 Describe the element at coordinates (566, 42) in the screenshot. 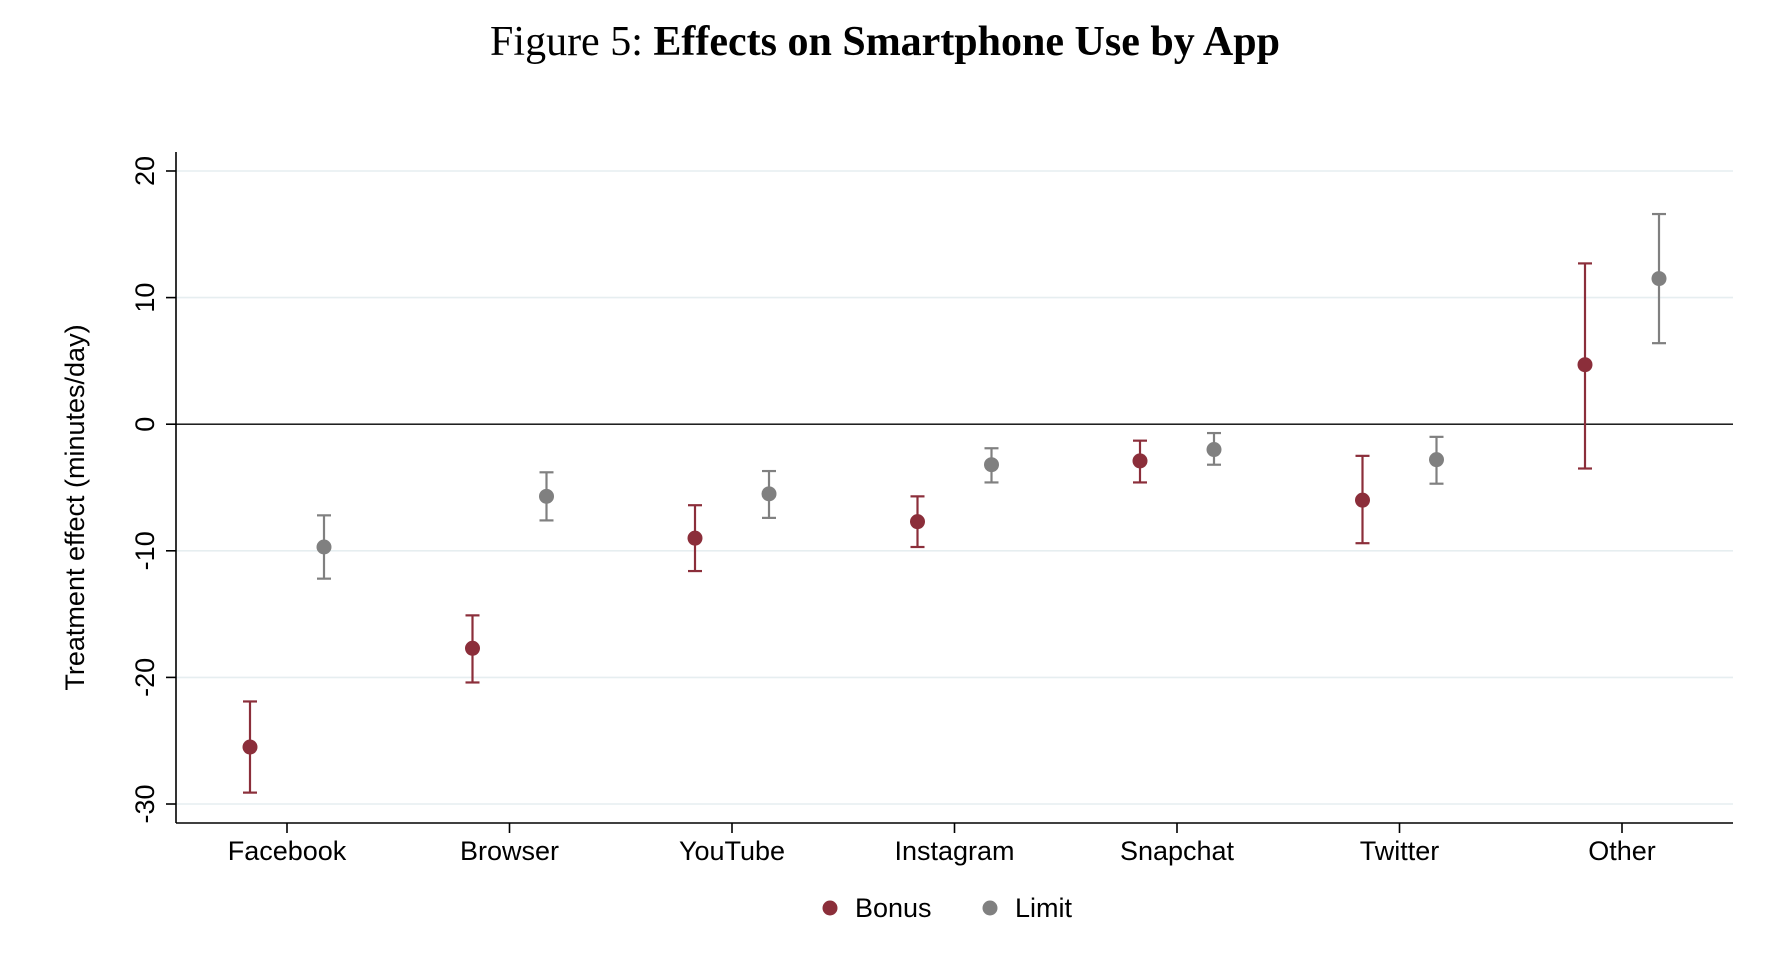

I see `figure-prefix: Figure 5:` at that location.